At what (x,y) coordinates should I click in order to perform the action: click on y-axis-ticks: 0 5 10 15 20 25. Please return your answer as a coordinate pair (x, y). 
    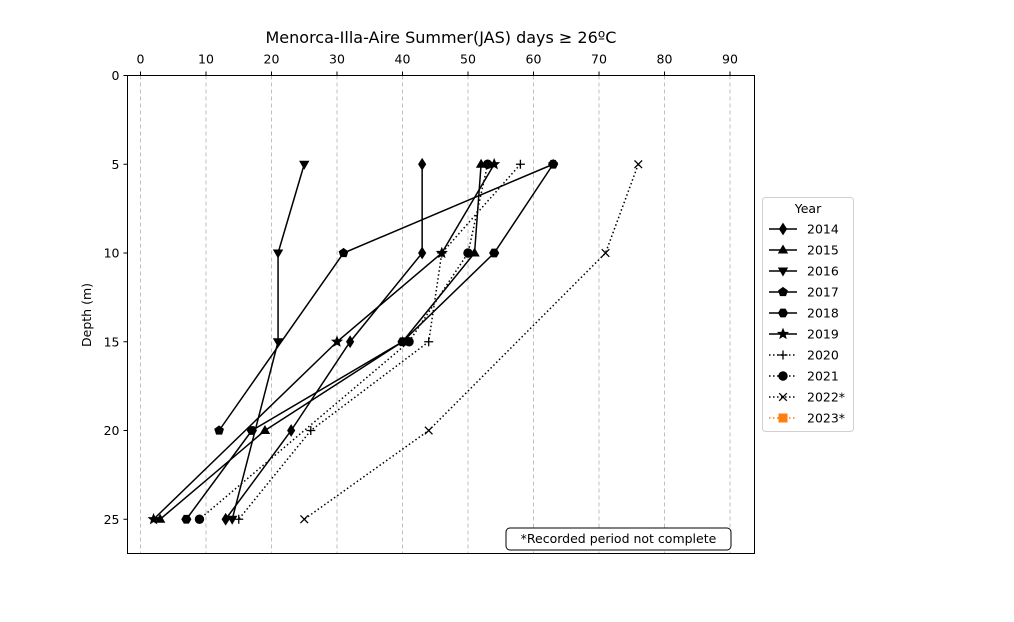
    Looking at the image, I should click on (116, 297).